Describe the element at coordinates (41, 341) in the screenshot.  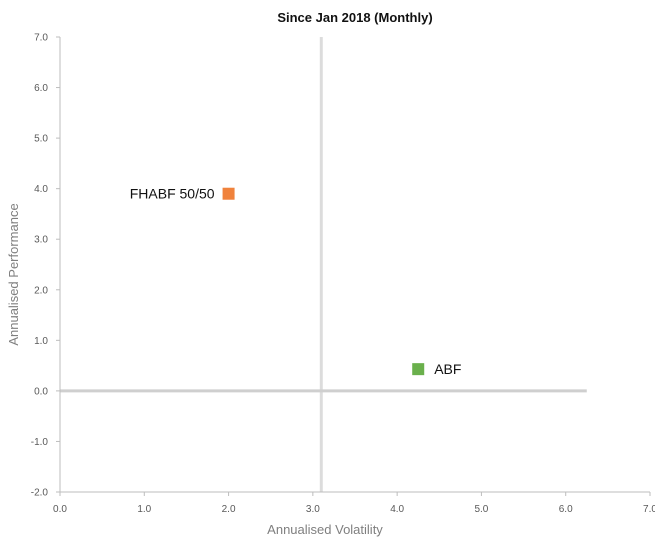
I see `y-tick-label: 1.0` at that location.